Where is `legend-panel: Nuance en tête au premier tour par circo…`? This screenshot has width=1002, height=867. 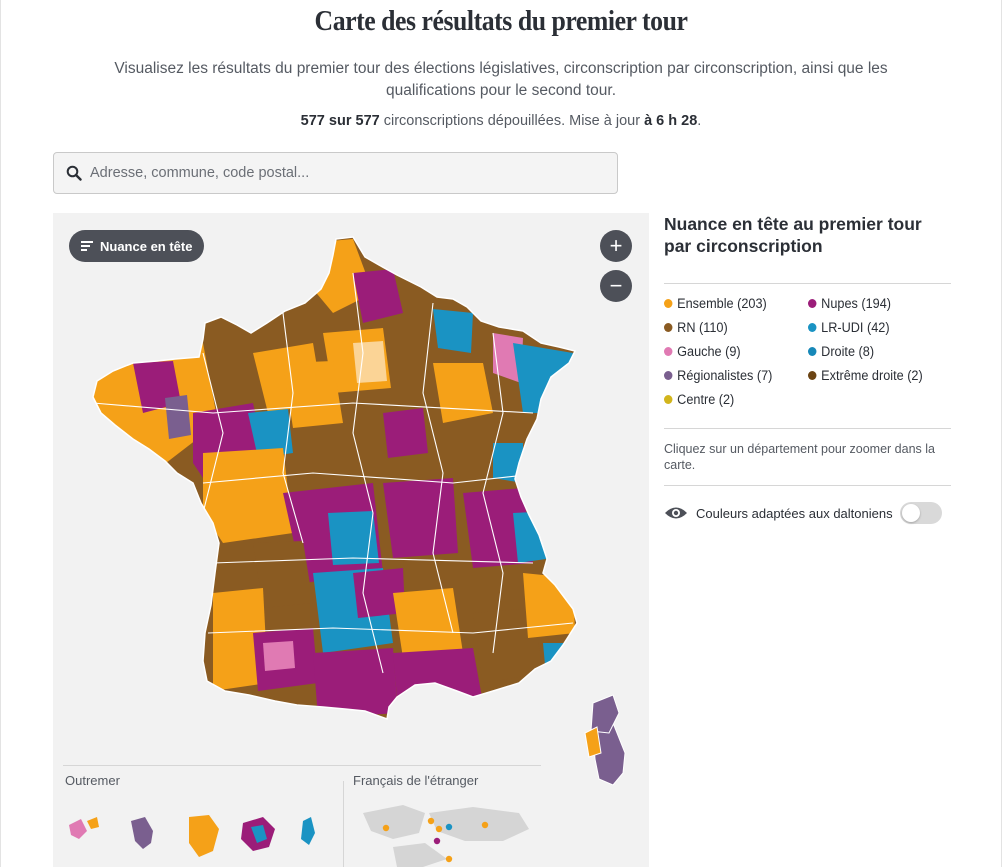 legend-panel: Nuance en tête au premier tour par circo… is located at coordinates (807, 368).